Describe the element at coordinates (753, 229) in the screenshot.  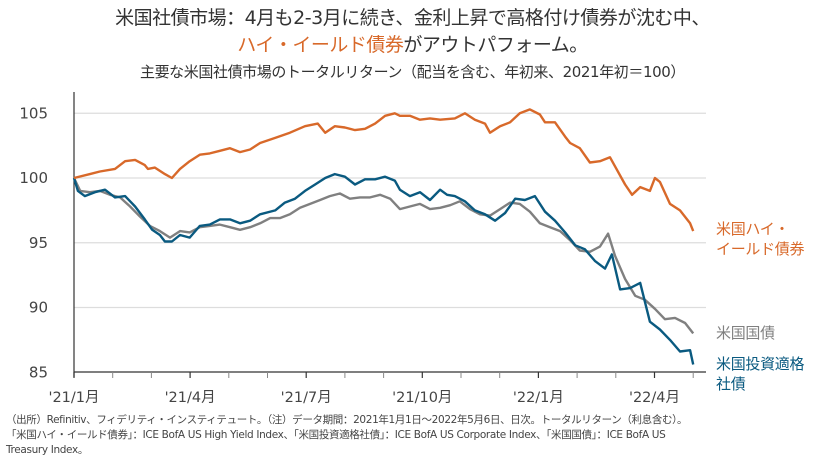
I see `label-high-yield-line1: 米国ハイ・` at that location.